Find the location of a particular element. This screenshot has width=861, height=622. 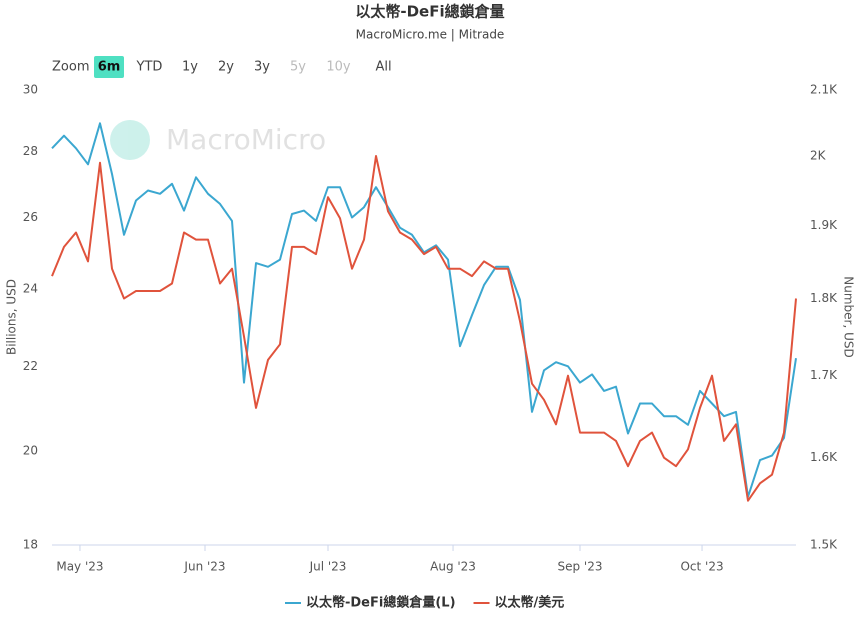

y-tick-label: 20 is located at coordinates (30, 451).